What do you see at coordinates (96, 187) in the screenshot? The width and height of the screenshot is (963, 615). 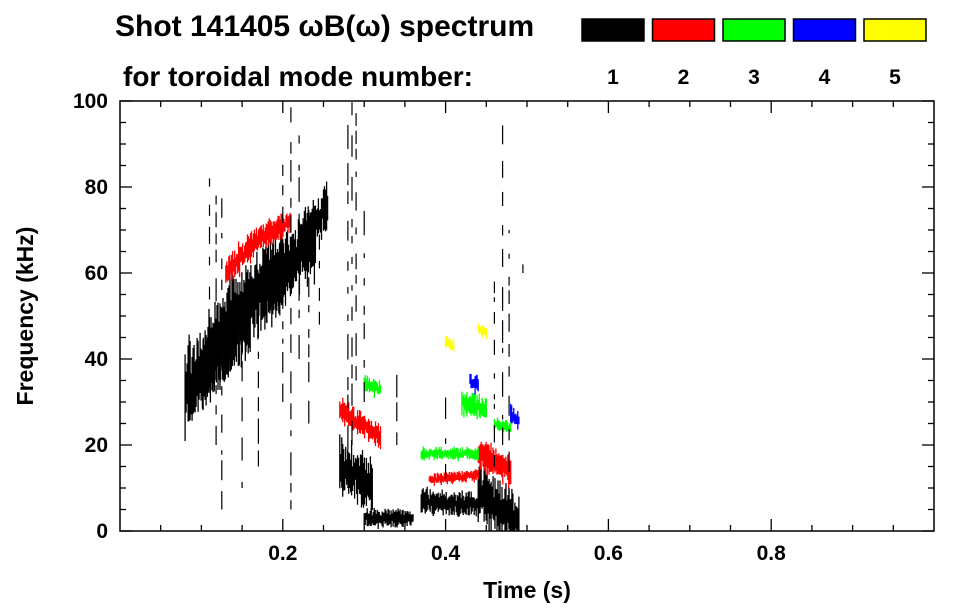 I see `y-tick-label: 80` at bounding box center [96, 187].